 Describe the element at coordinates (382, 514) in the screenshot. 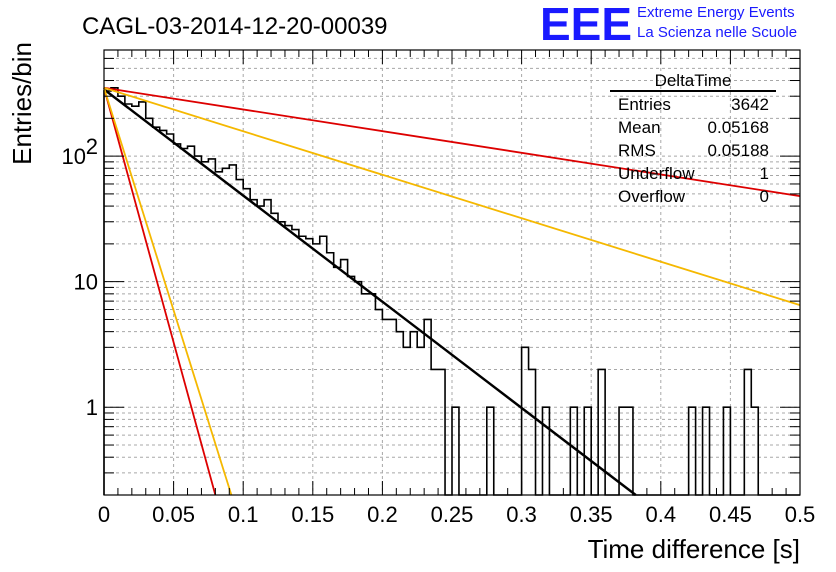

I see `x-tick-label: 0.2` at that location.